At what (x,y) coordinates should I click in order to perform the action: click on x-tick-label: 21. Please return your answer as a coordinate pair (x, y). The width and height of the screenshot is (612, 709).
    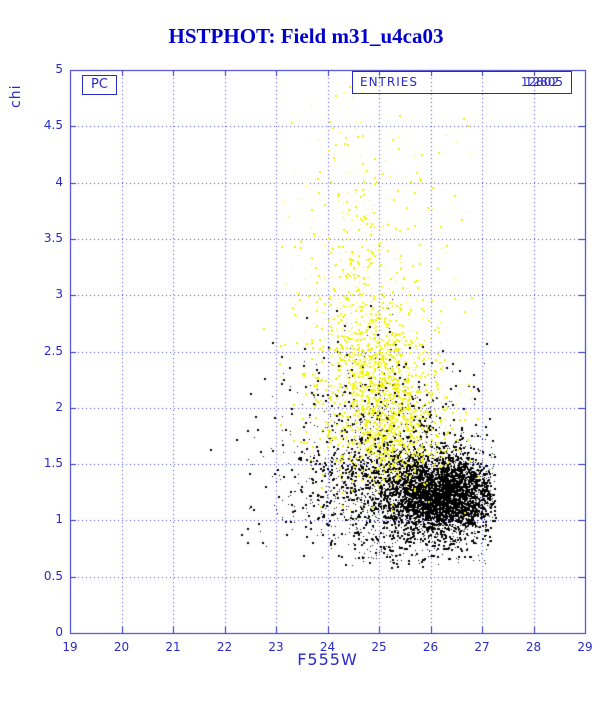
    Looking at the image, I should click on (173, 647).